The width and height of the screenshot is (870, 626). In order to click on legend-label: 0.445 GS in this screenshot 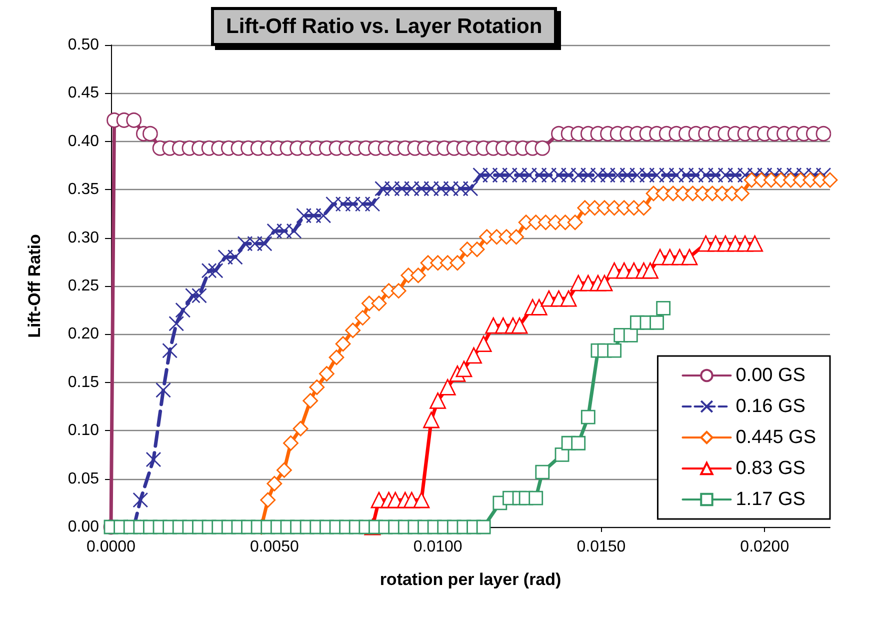, I will do `click(776, 437)`.